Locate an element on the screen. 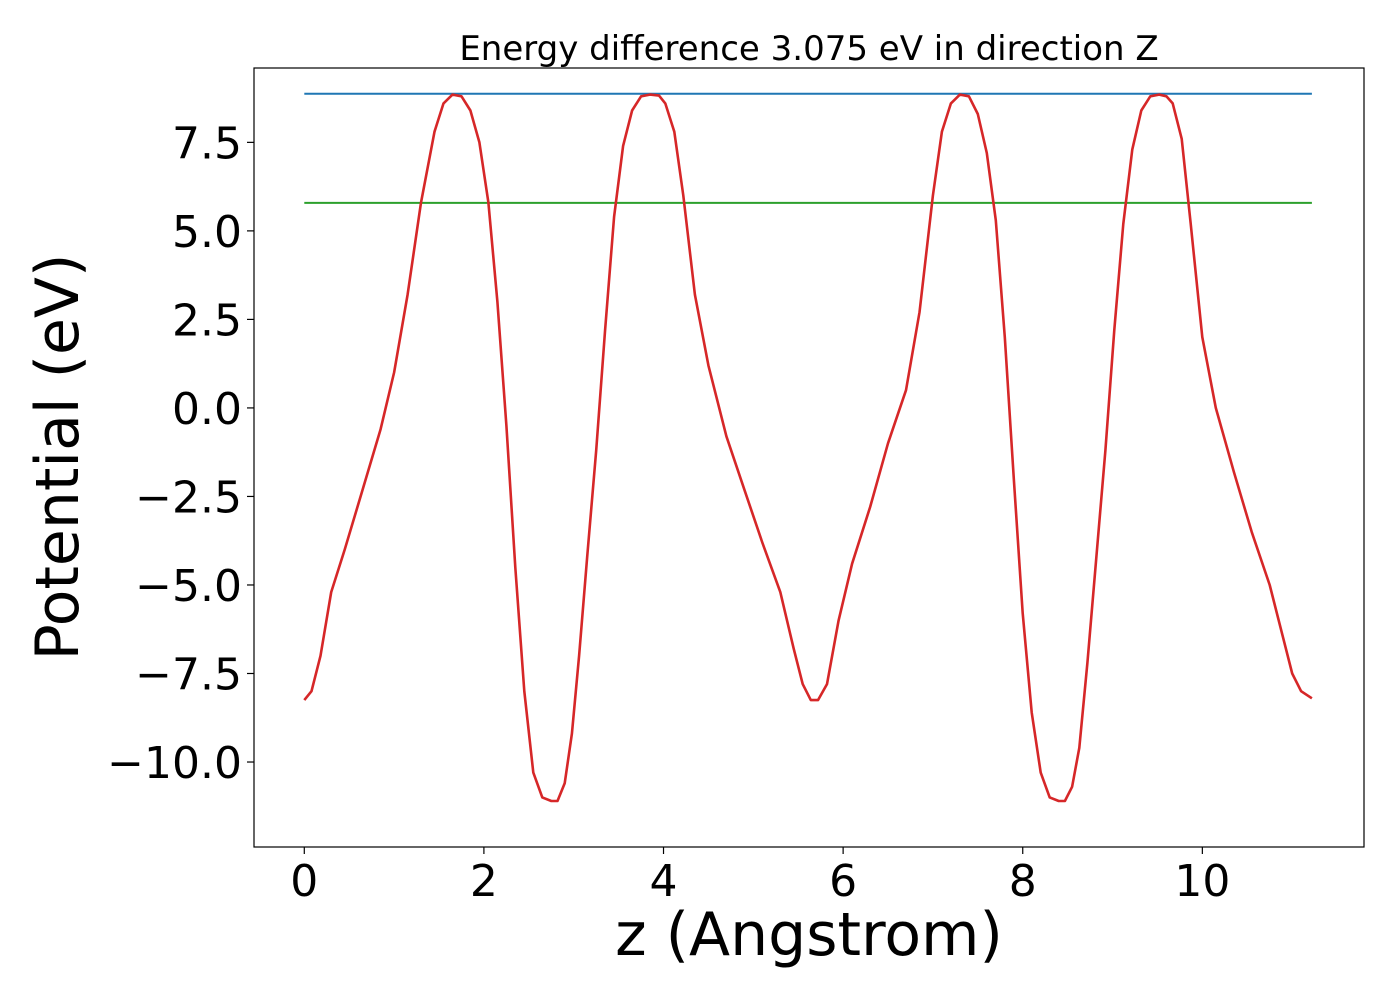 This screenshot has width=1400, height=1004. y-tick-label: −2.5 is located at coordinates (188, 497).